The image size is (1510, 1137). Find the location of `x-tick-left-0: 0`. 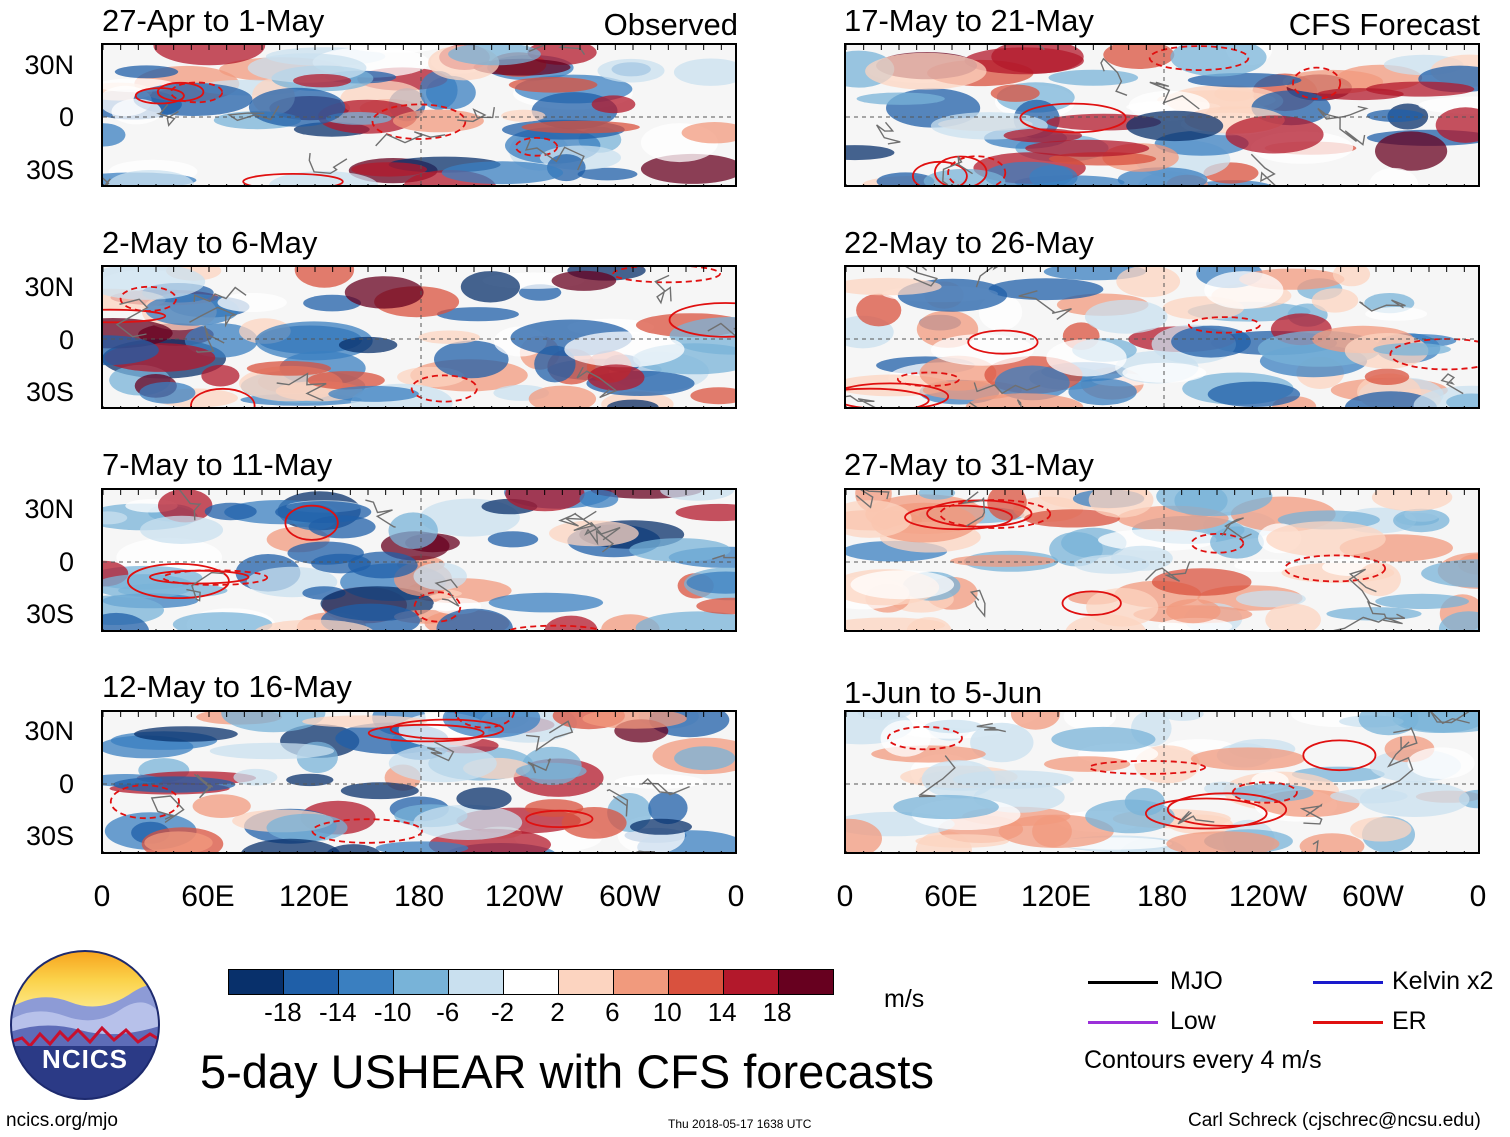

x-tick-left-0: 0 is located at coordinates (102, 896).